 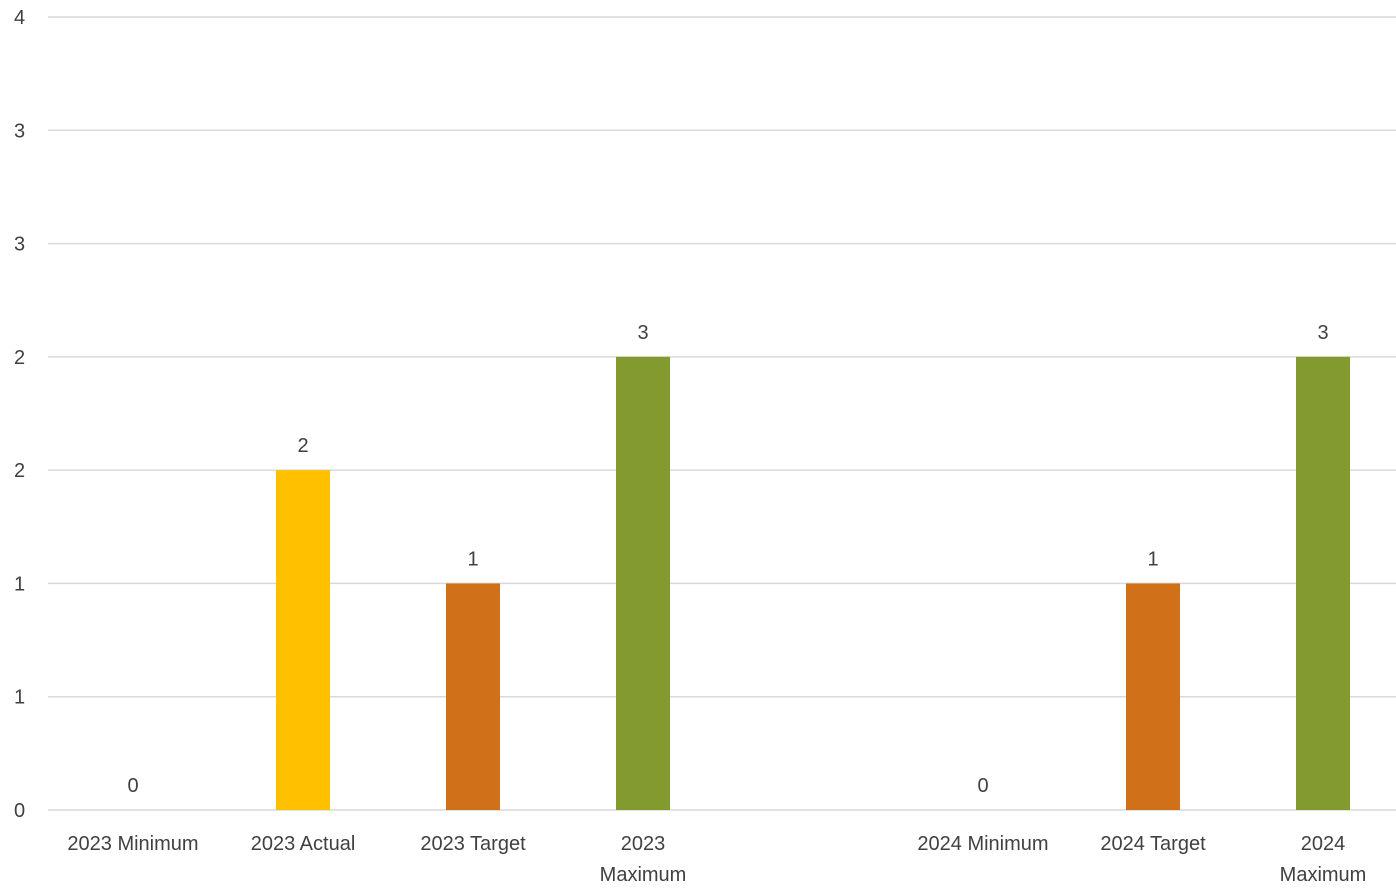 I want to click on x-category-label: 2023 Actual, so click(x=303, y=844).